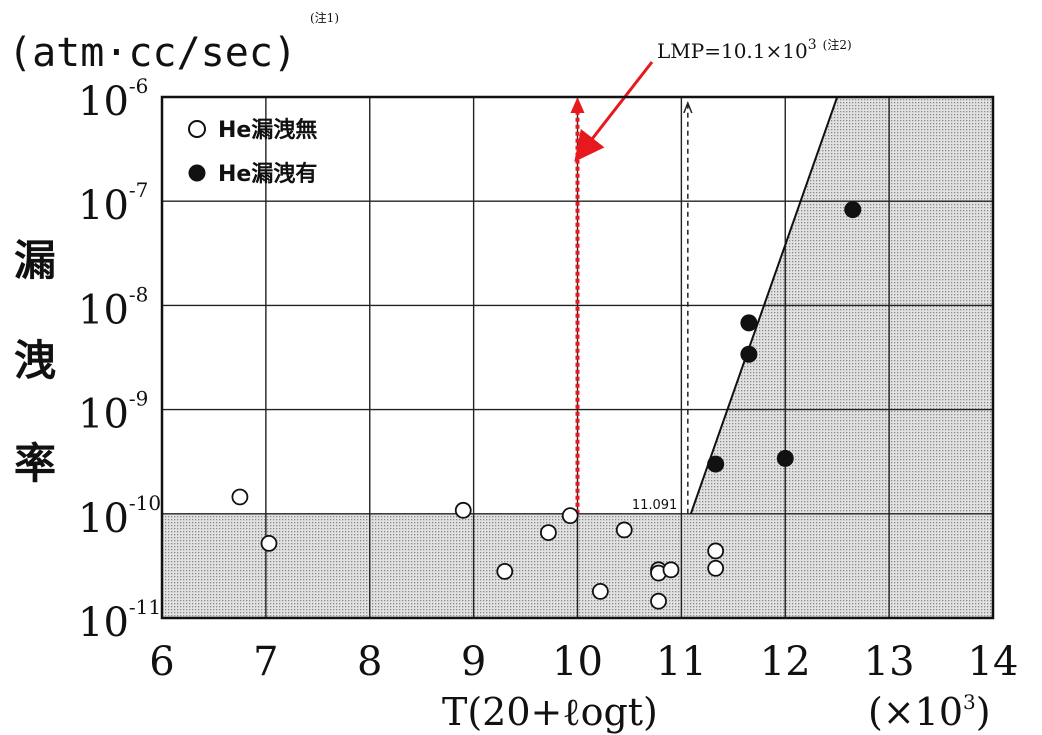 The width and height of the screenshot is (1042, 735). Describe the element at coordinates (252, 152) in the screenshot. I see `legend: He漏洩無 He漏洩有` at that location.